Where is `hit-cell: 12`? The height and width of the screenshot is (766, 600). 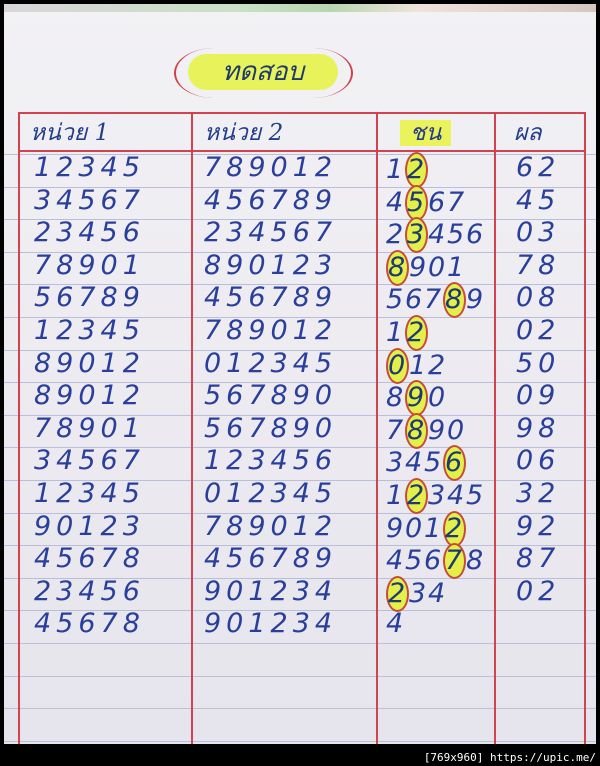
hit-cell: 12 is located at coordinates (407, 333).